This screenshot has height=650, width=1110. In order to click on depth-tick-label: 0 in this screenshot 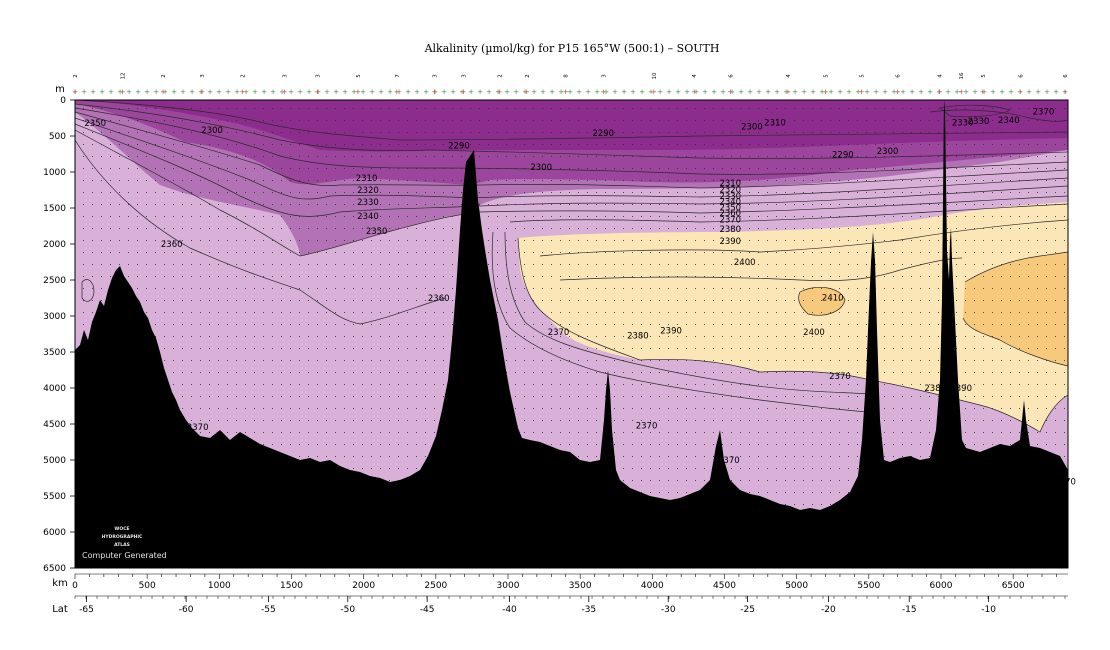, I will do `click(63, 101)`.